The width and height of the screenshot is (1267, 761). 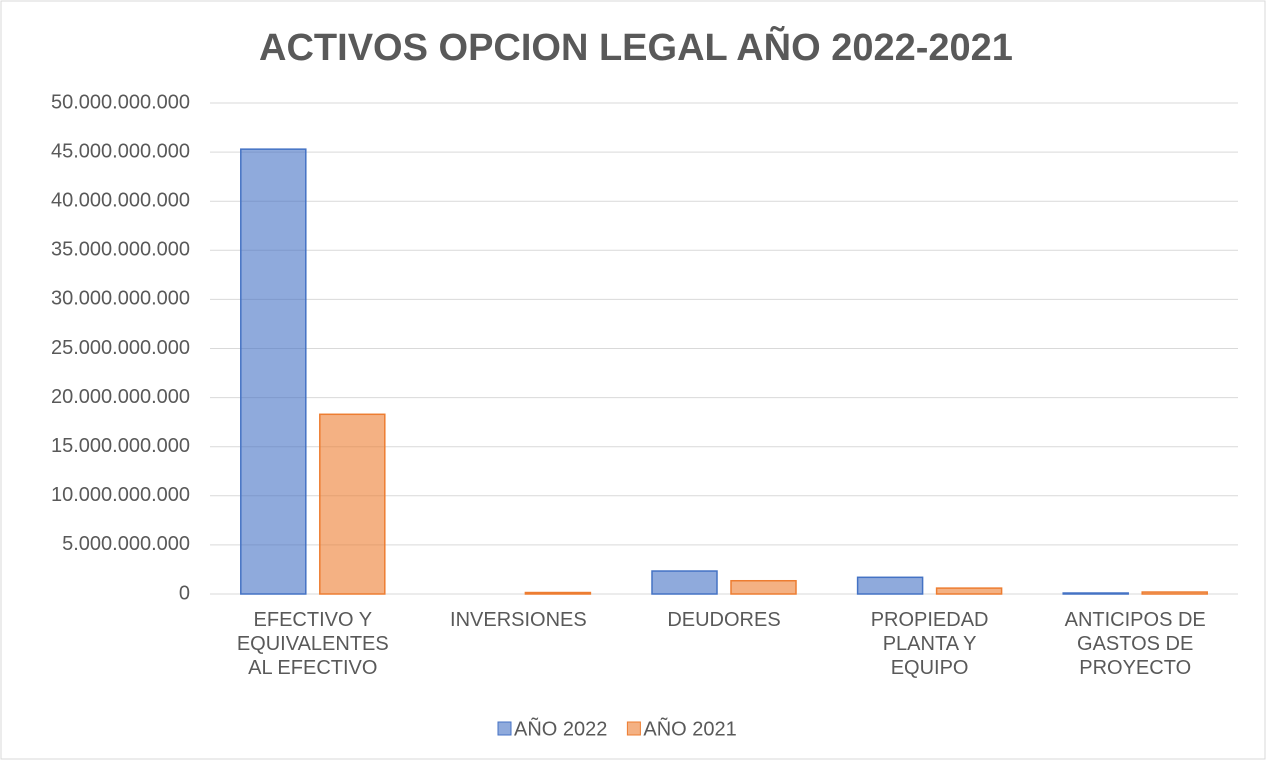 I want to click on y-tick-label: 40.000.000.000, so click(x=120, y=200).